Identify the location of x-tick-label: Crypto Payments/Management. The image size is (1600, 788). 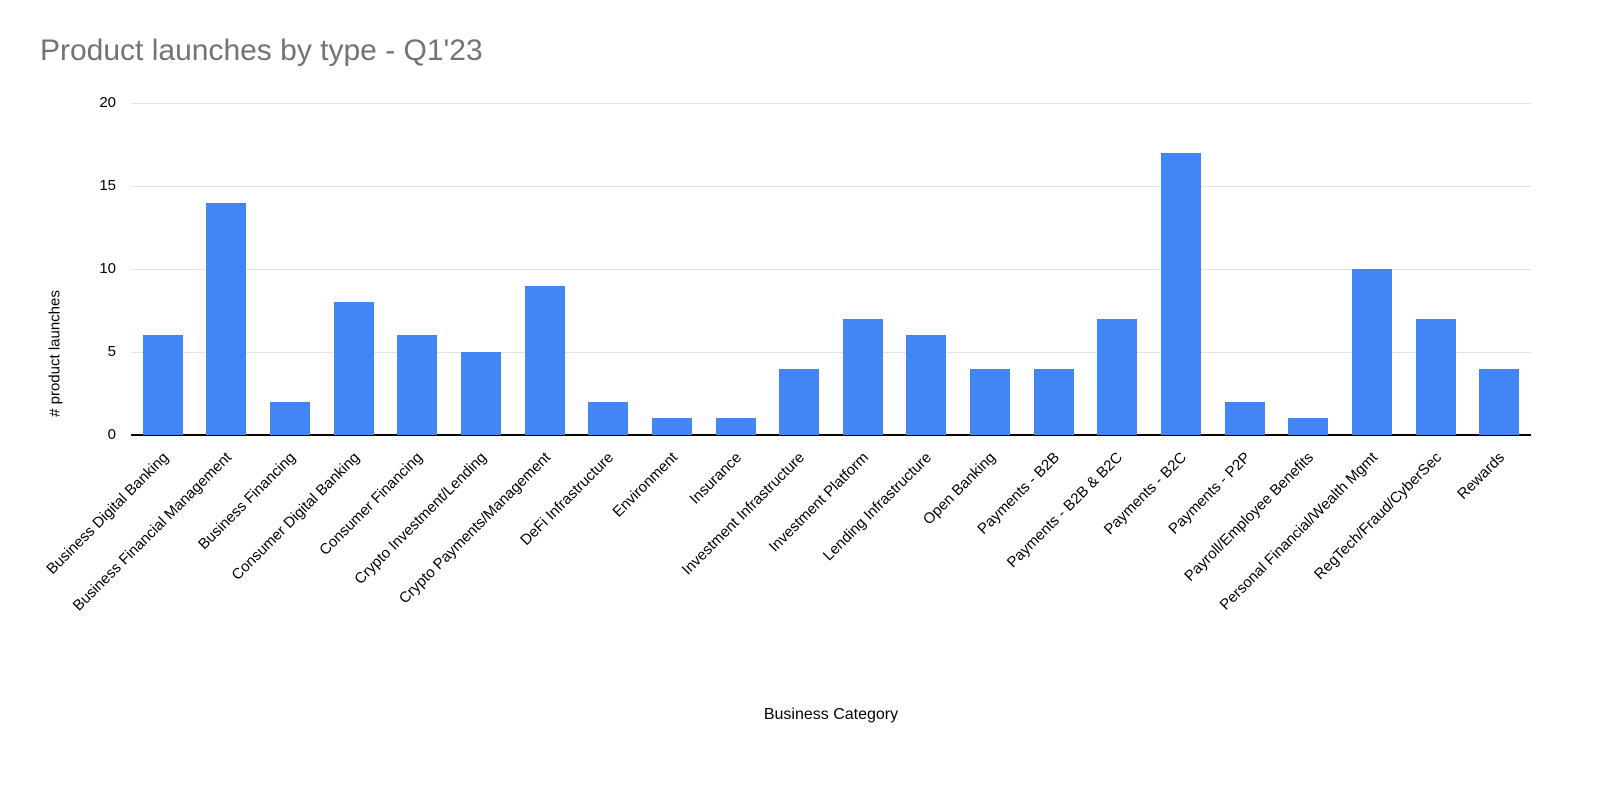
(474, 528).